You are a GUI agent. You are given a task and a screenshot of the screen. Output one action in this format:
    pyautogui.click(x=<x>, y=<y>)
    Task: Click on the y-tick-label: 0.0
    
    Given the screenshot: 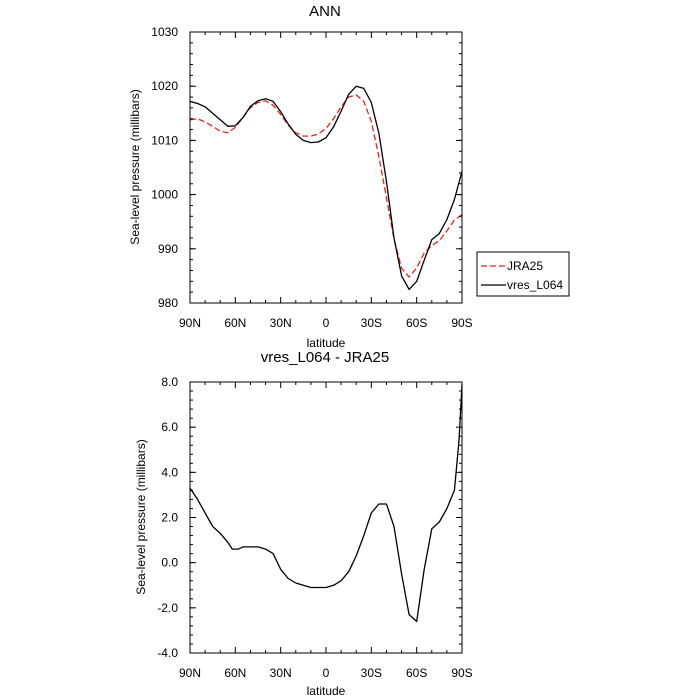 What is the action you would take?
    pyautogui.click(x=169, y=563)
    